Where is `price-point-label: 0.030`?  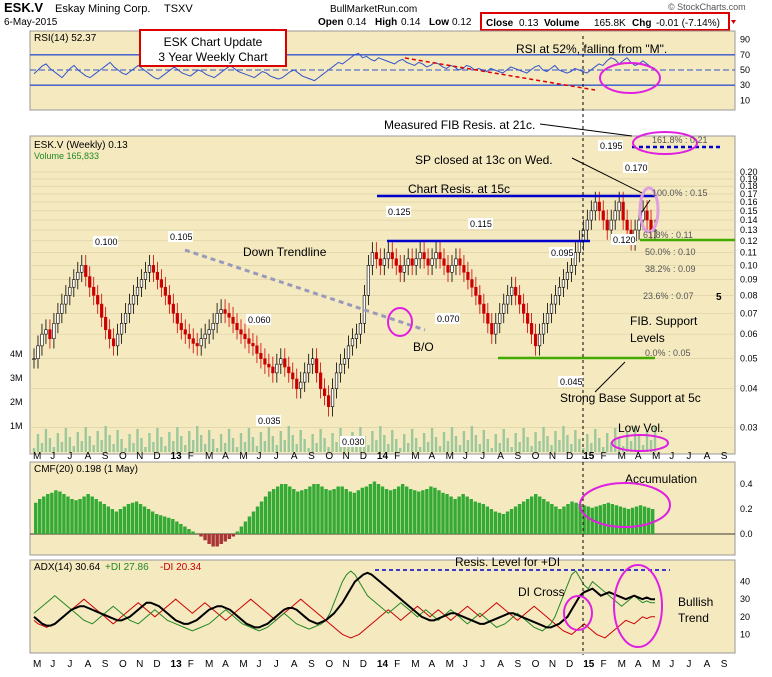
price-point-label: 0.030 is located at coordinates (353, 442).